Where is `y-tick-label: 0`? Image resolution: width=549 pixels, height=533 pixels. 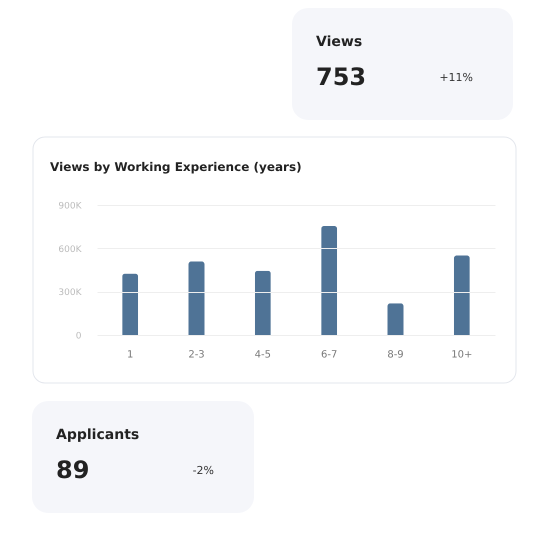 y-tick-label: 0 is located at coordinates (79, 337).